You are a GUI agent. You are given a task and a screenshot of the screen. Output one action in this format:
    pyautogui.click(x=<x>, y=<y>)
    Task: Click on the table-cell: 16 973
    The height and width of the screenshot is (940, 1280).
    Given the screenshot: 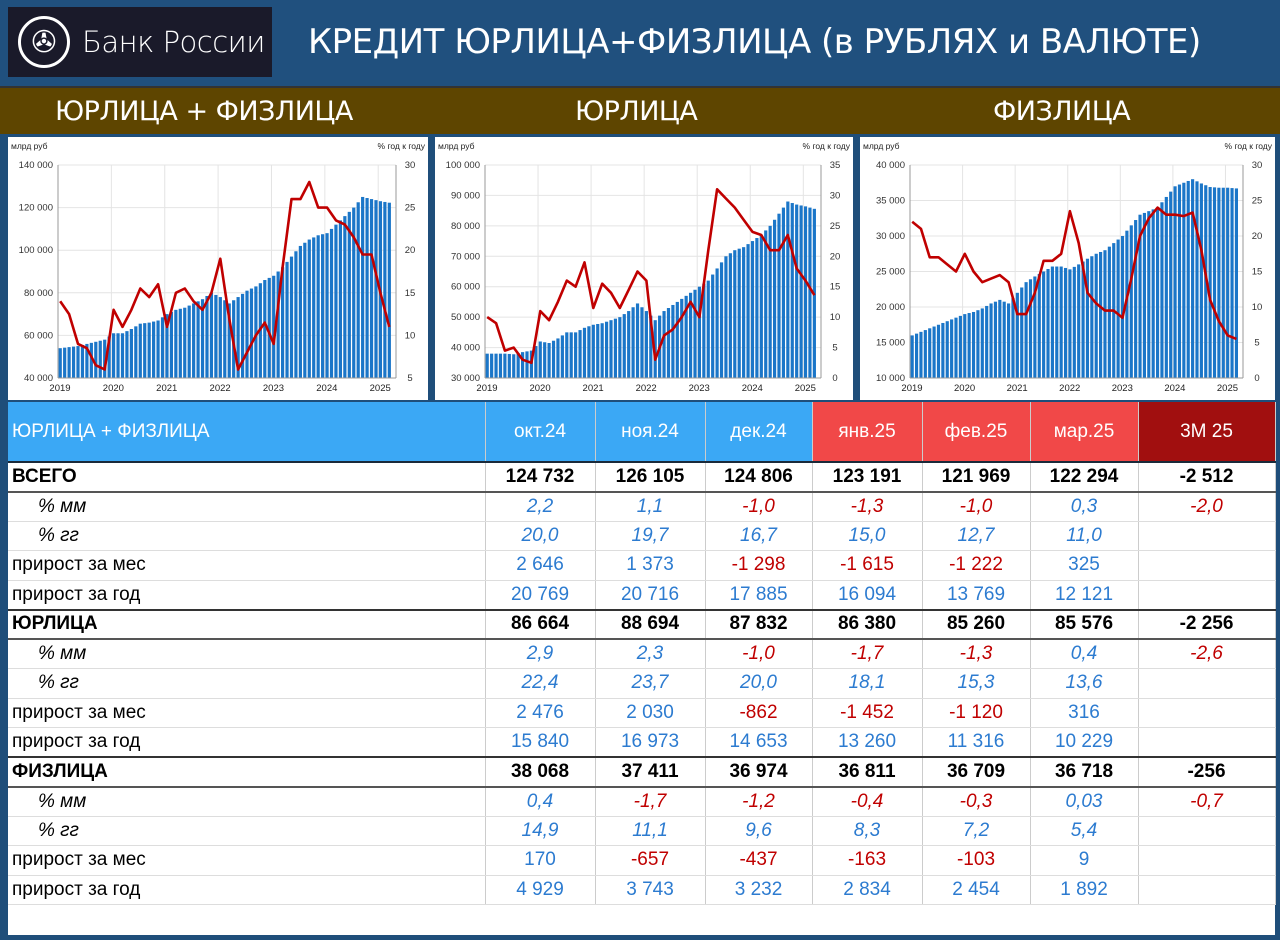 What is the action you would take?
    pyautogui.click(x=650, y=742)
    